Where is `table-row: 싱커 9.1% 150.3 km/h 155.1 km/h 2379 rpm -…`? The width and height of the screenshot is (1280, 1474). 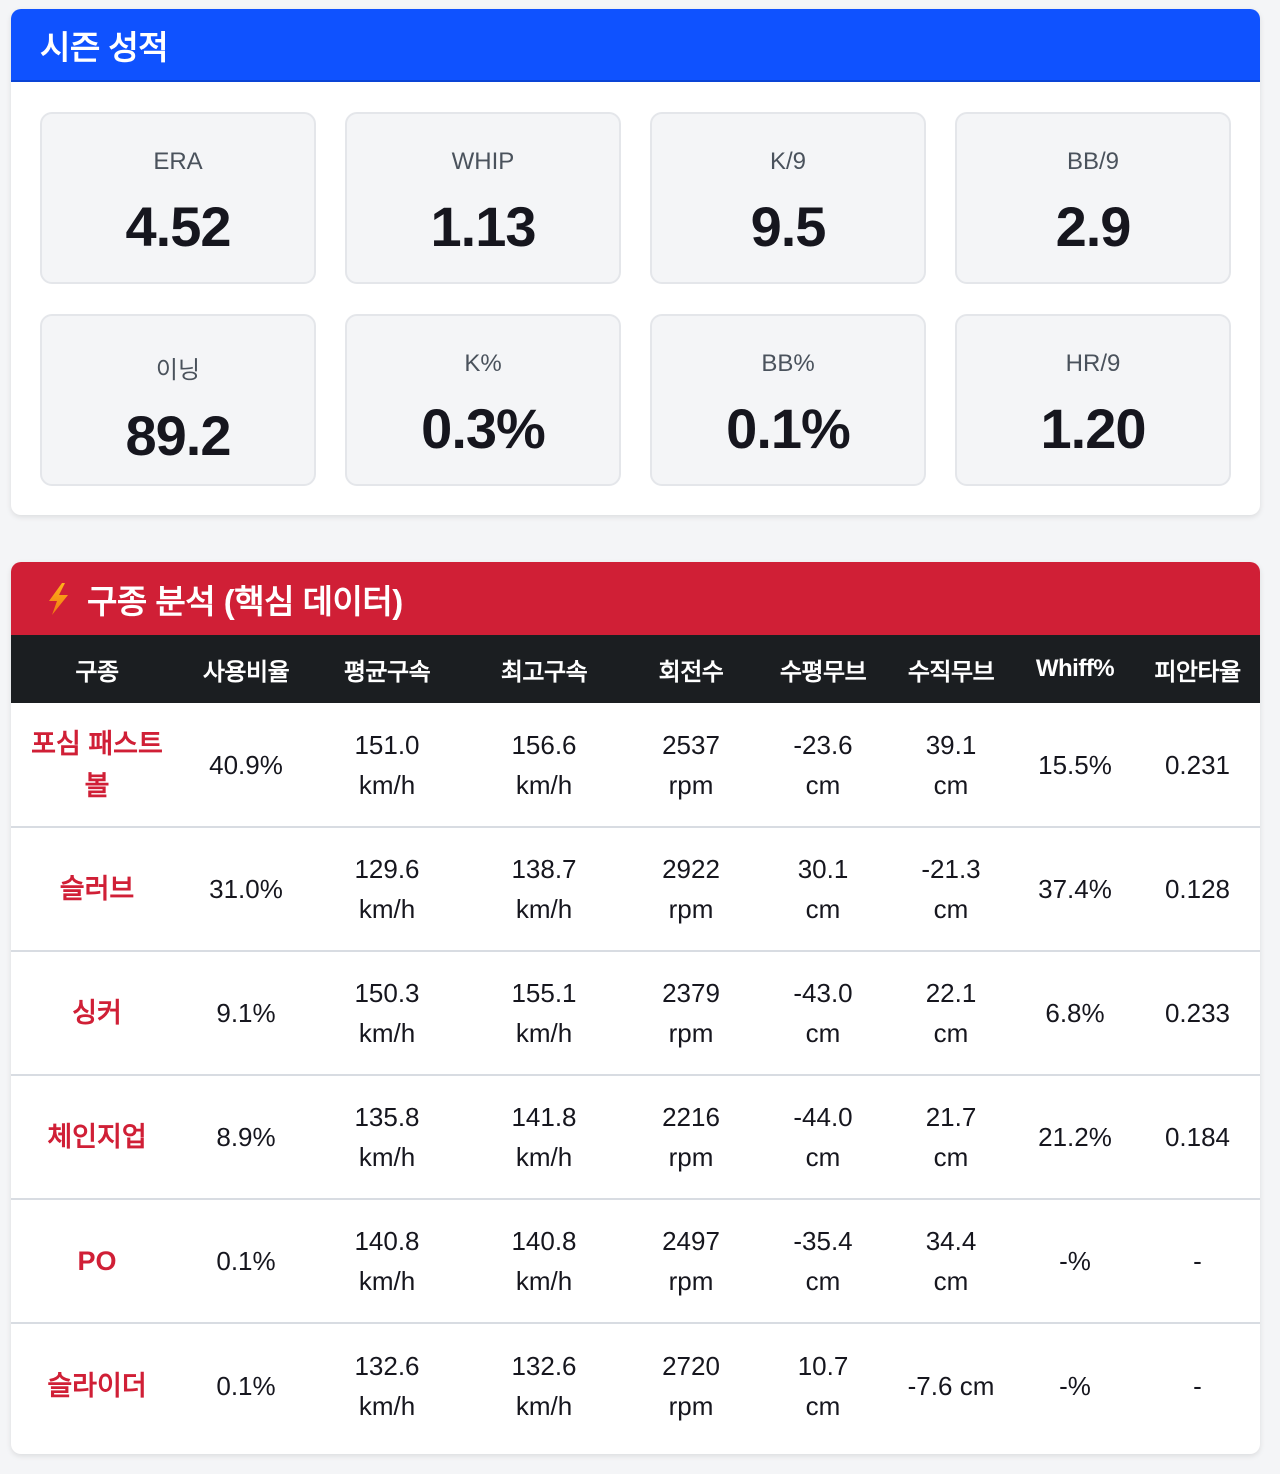 table-row: 싱커 9.1% 150.3 km/h 155.1 km/h 2379 rpm -… is located at coordinates (635, 1013).